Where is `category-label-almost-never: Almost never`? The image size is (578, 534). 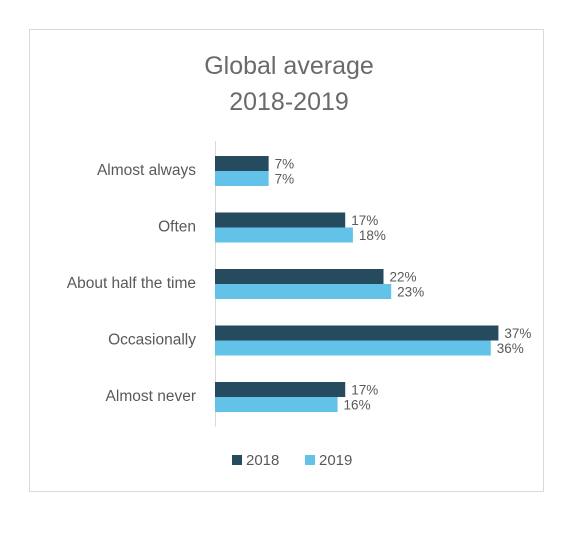
category-label-almost-never: Almost never is located at coordinates (151, 396).